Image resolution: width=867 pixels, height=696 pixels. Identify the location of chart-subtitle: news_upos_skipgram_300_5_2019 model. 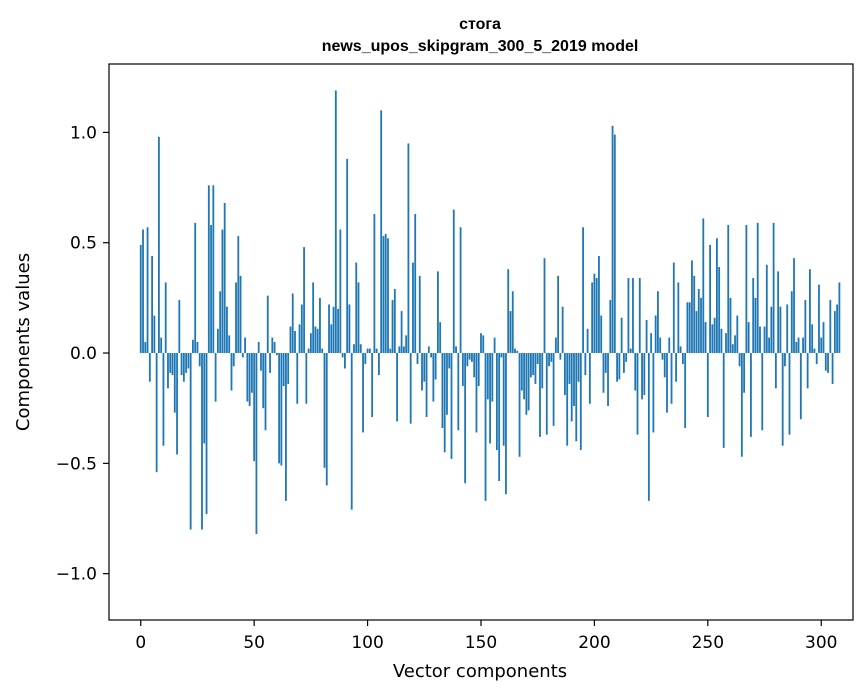
(480, 46).